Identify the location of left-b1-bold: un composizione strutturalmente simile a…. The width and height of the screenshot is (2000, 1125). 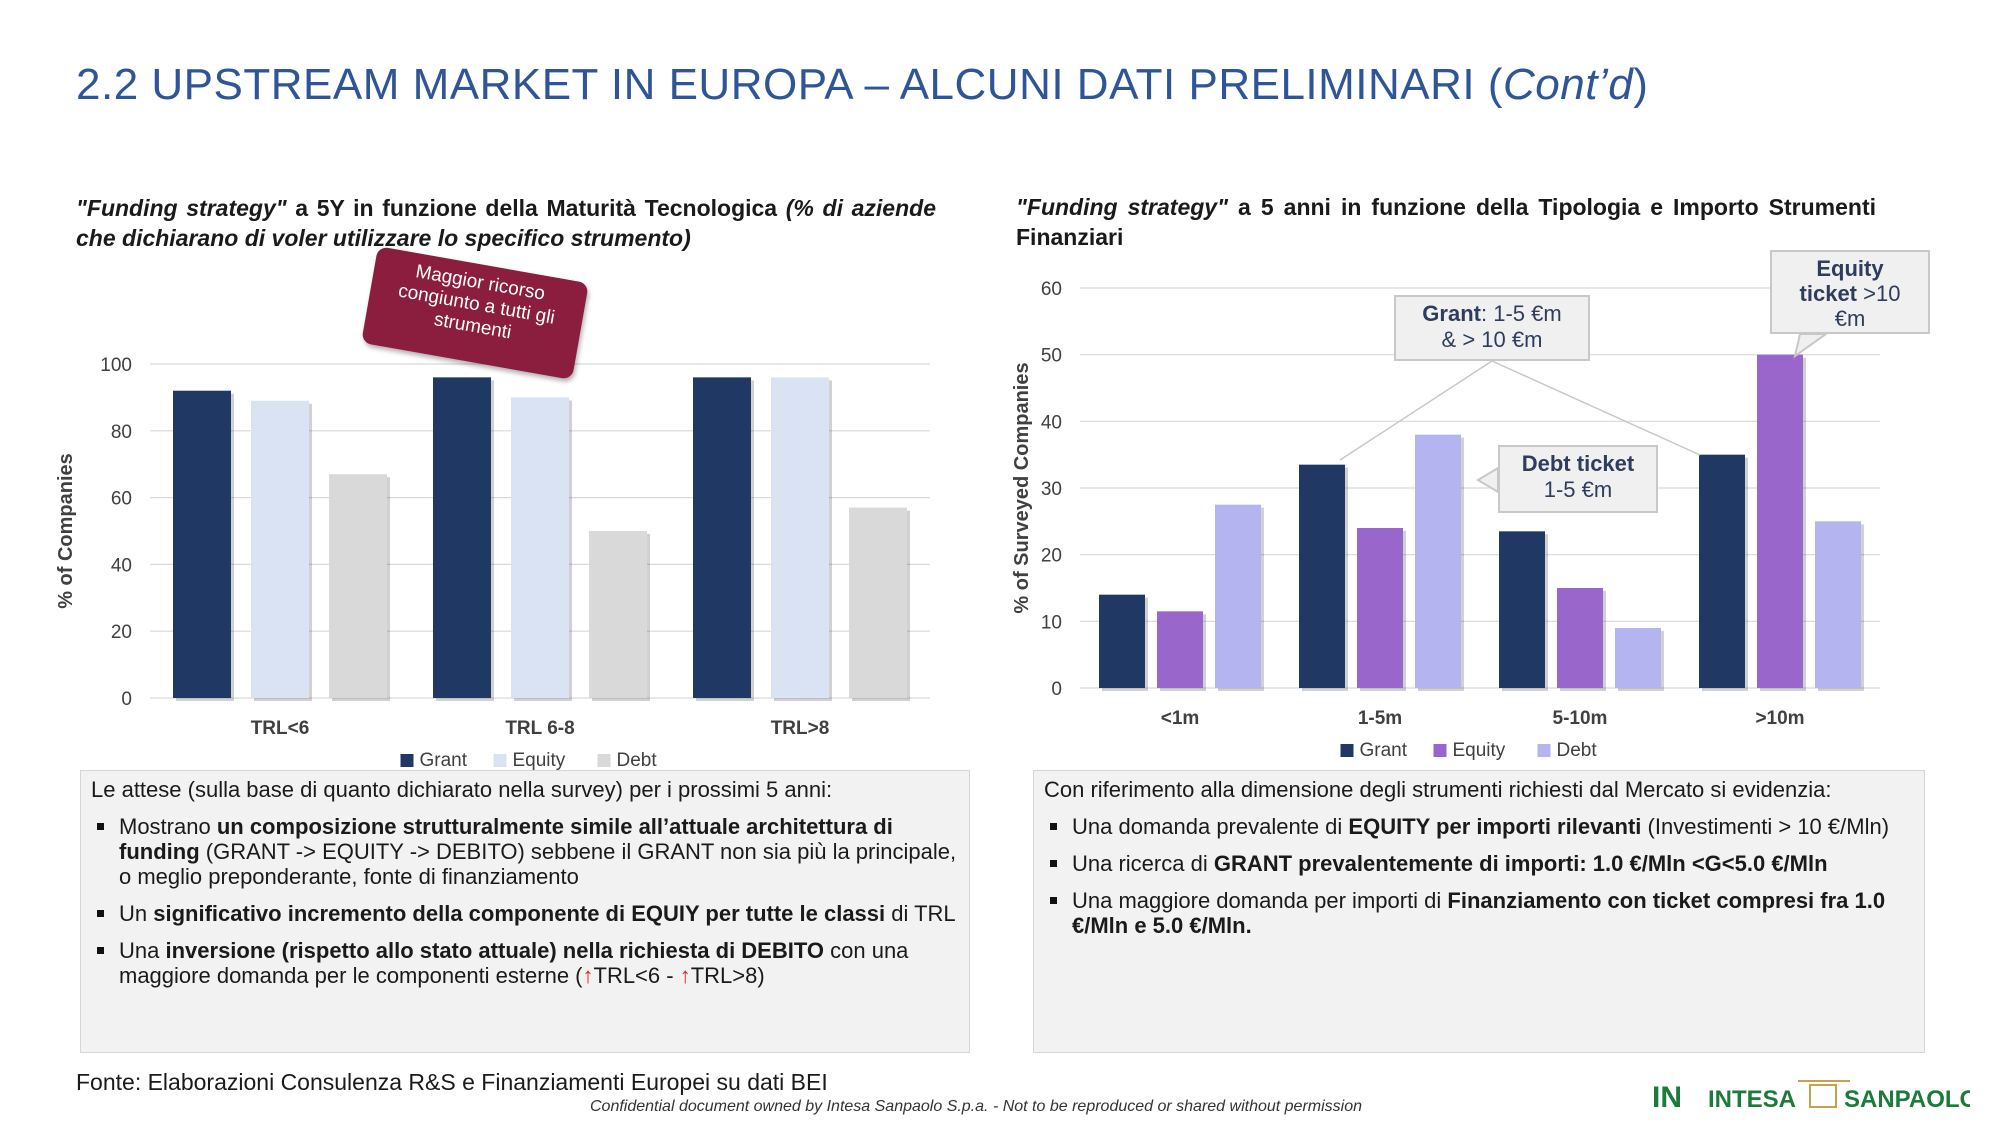
(506, 839).